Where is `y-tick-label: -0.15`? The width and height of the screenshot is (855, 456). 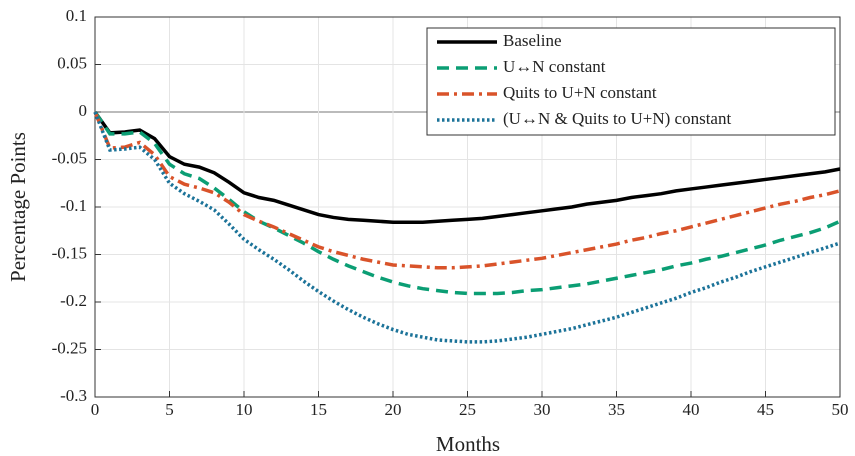
y-tick-label: -0.15 is located at coordinates (69, 252).